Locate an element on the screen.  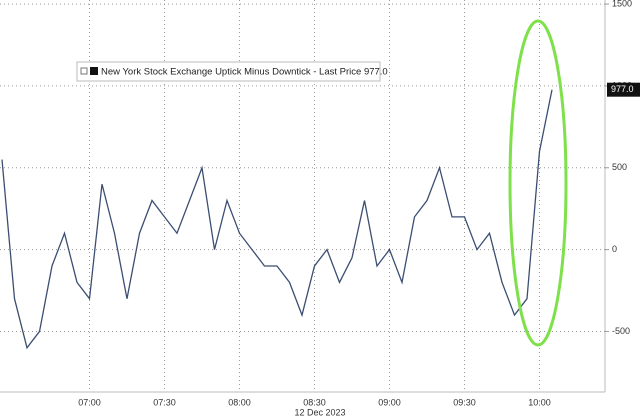
legend-swatch is located at coordinates (94, 71).